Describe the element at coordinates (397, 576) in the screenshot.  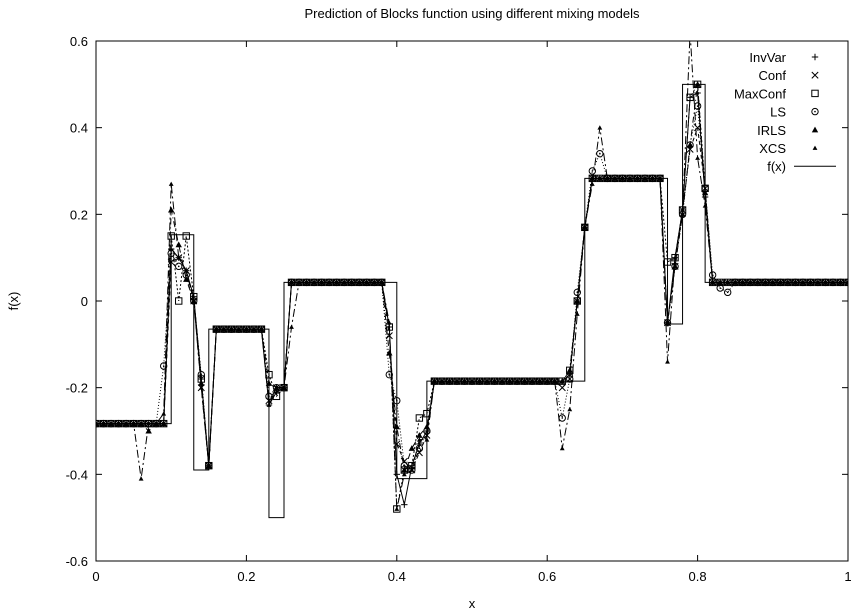
I see `x-tick-label: 0.4` at that location.